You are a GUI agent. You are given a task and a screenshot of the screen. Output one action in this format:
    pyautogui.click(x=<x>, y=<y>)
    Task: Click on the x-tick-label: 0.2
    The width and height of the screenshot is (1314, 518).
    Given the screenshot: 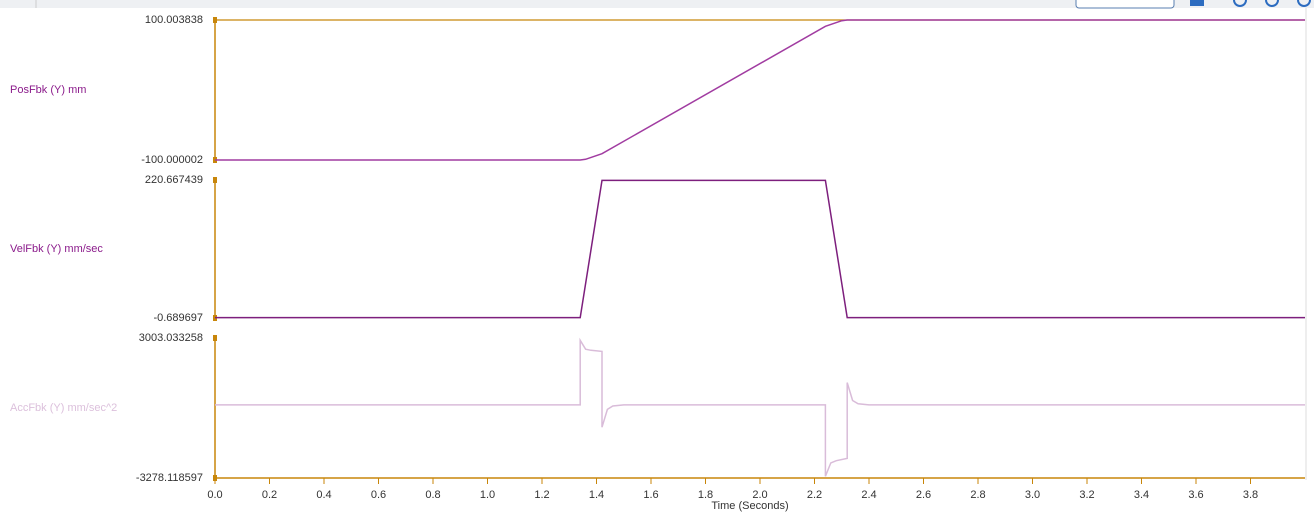 What is the action you would take?
    pyautogui.click(x=269, y=495)
    